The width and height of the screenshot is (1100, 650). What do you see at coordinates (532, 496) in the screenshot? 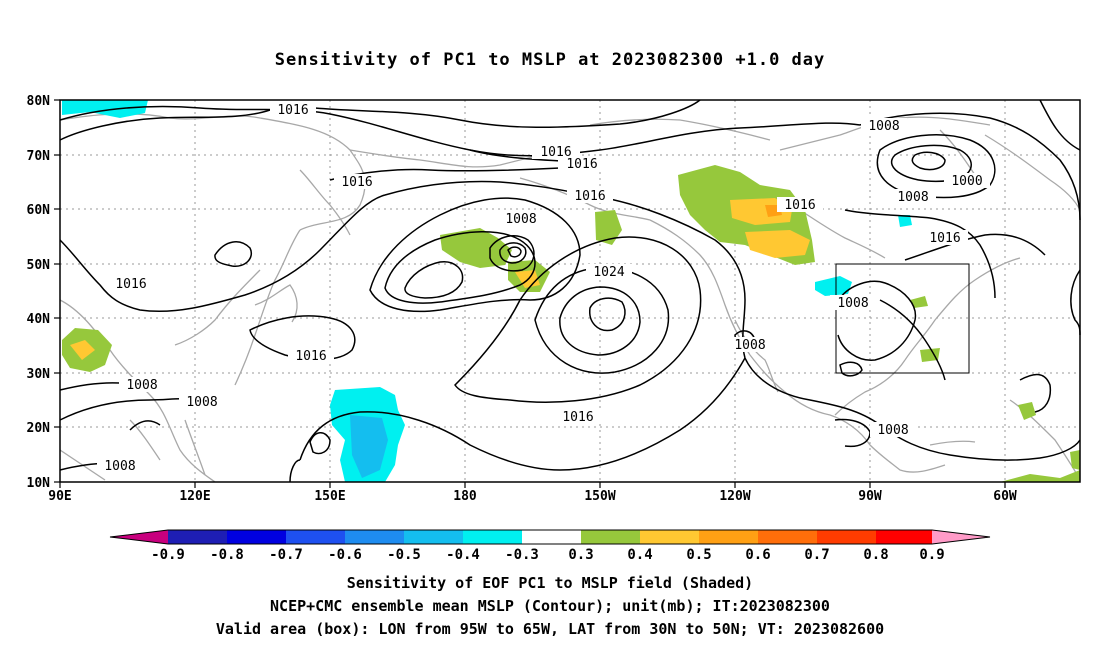
I see `longitude-labels: 90E 120E 150E 180 150W 120W 90W 60W` at bounding box center [532, 496].